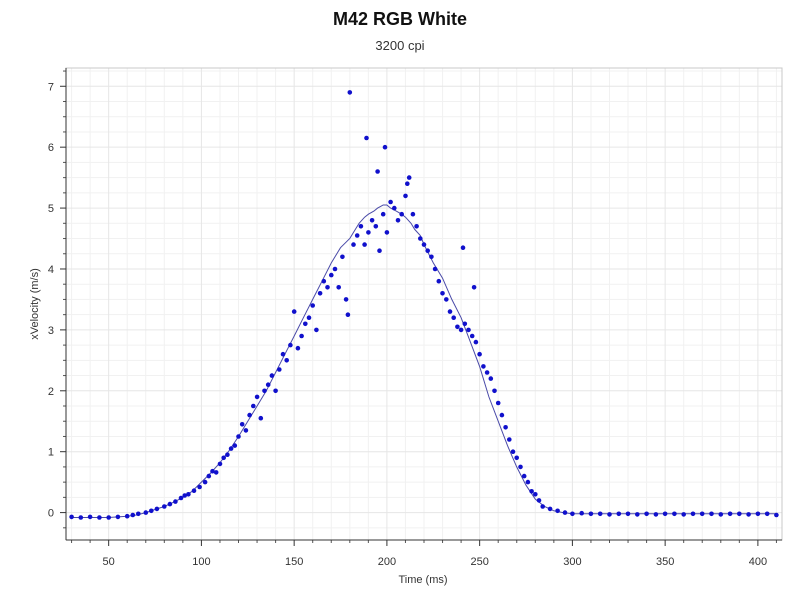 The image size is (800, 600). What do you see at coordinates (51, 453) in the screenshot?
I see `y-tick-label: 1` at bounding box center [51, 453].